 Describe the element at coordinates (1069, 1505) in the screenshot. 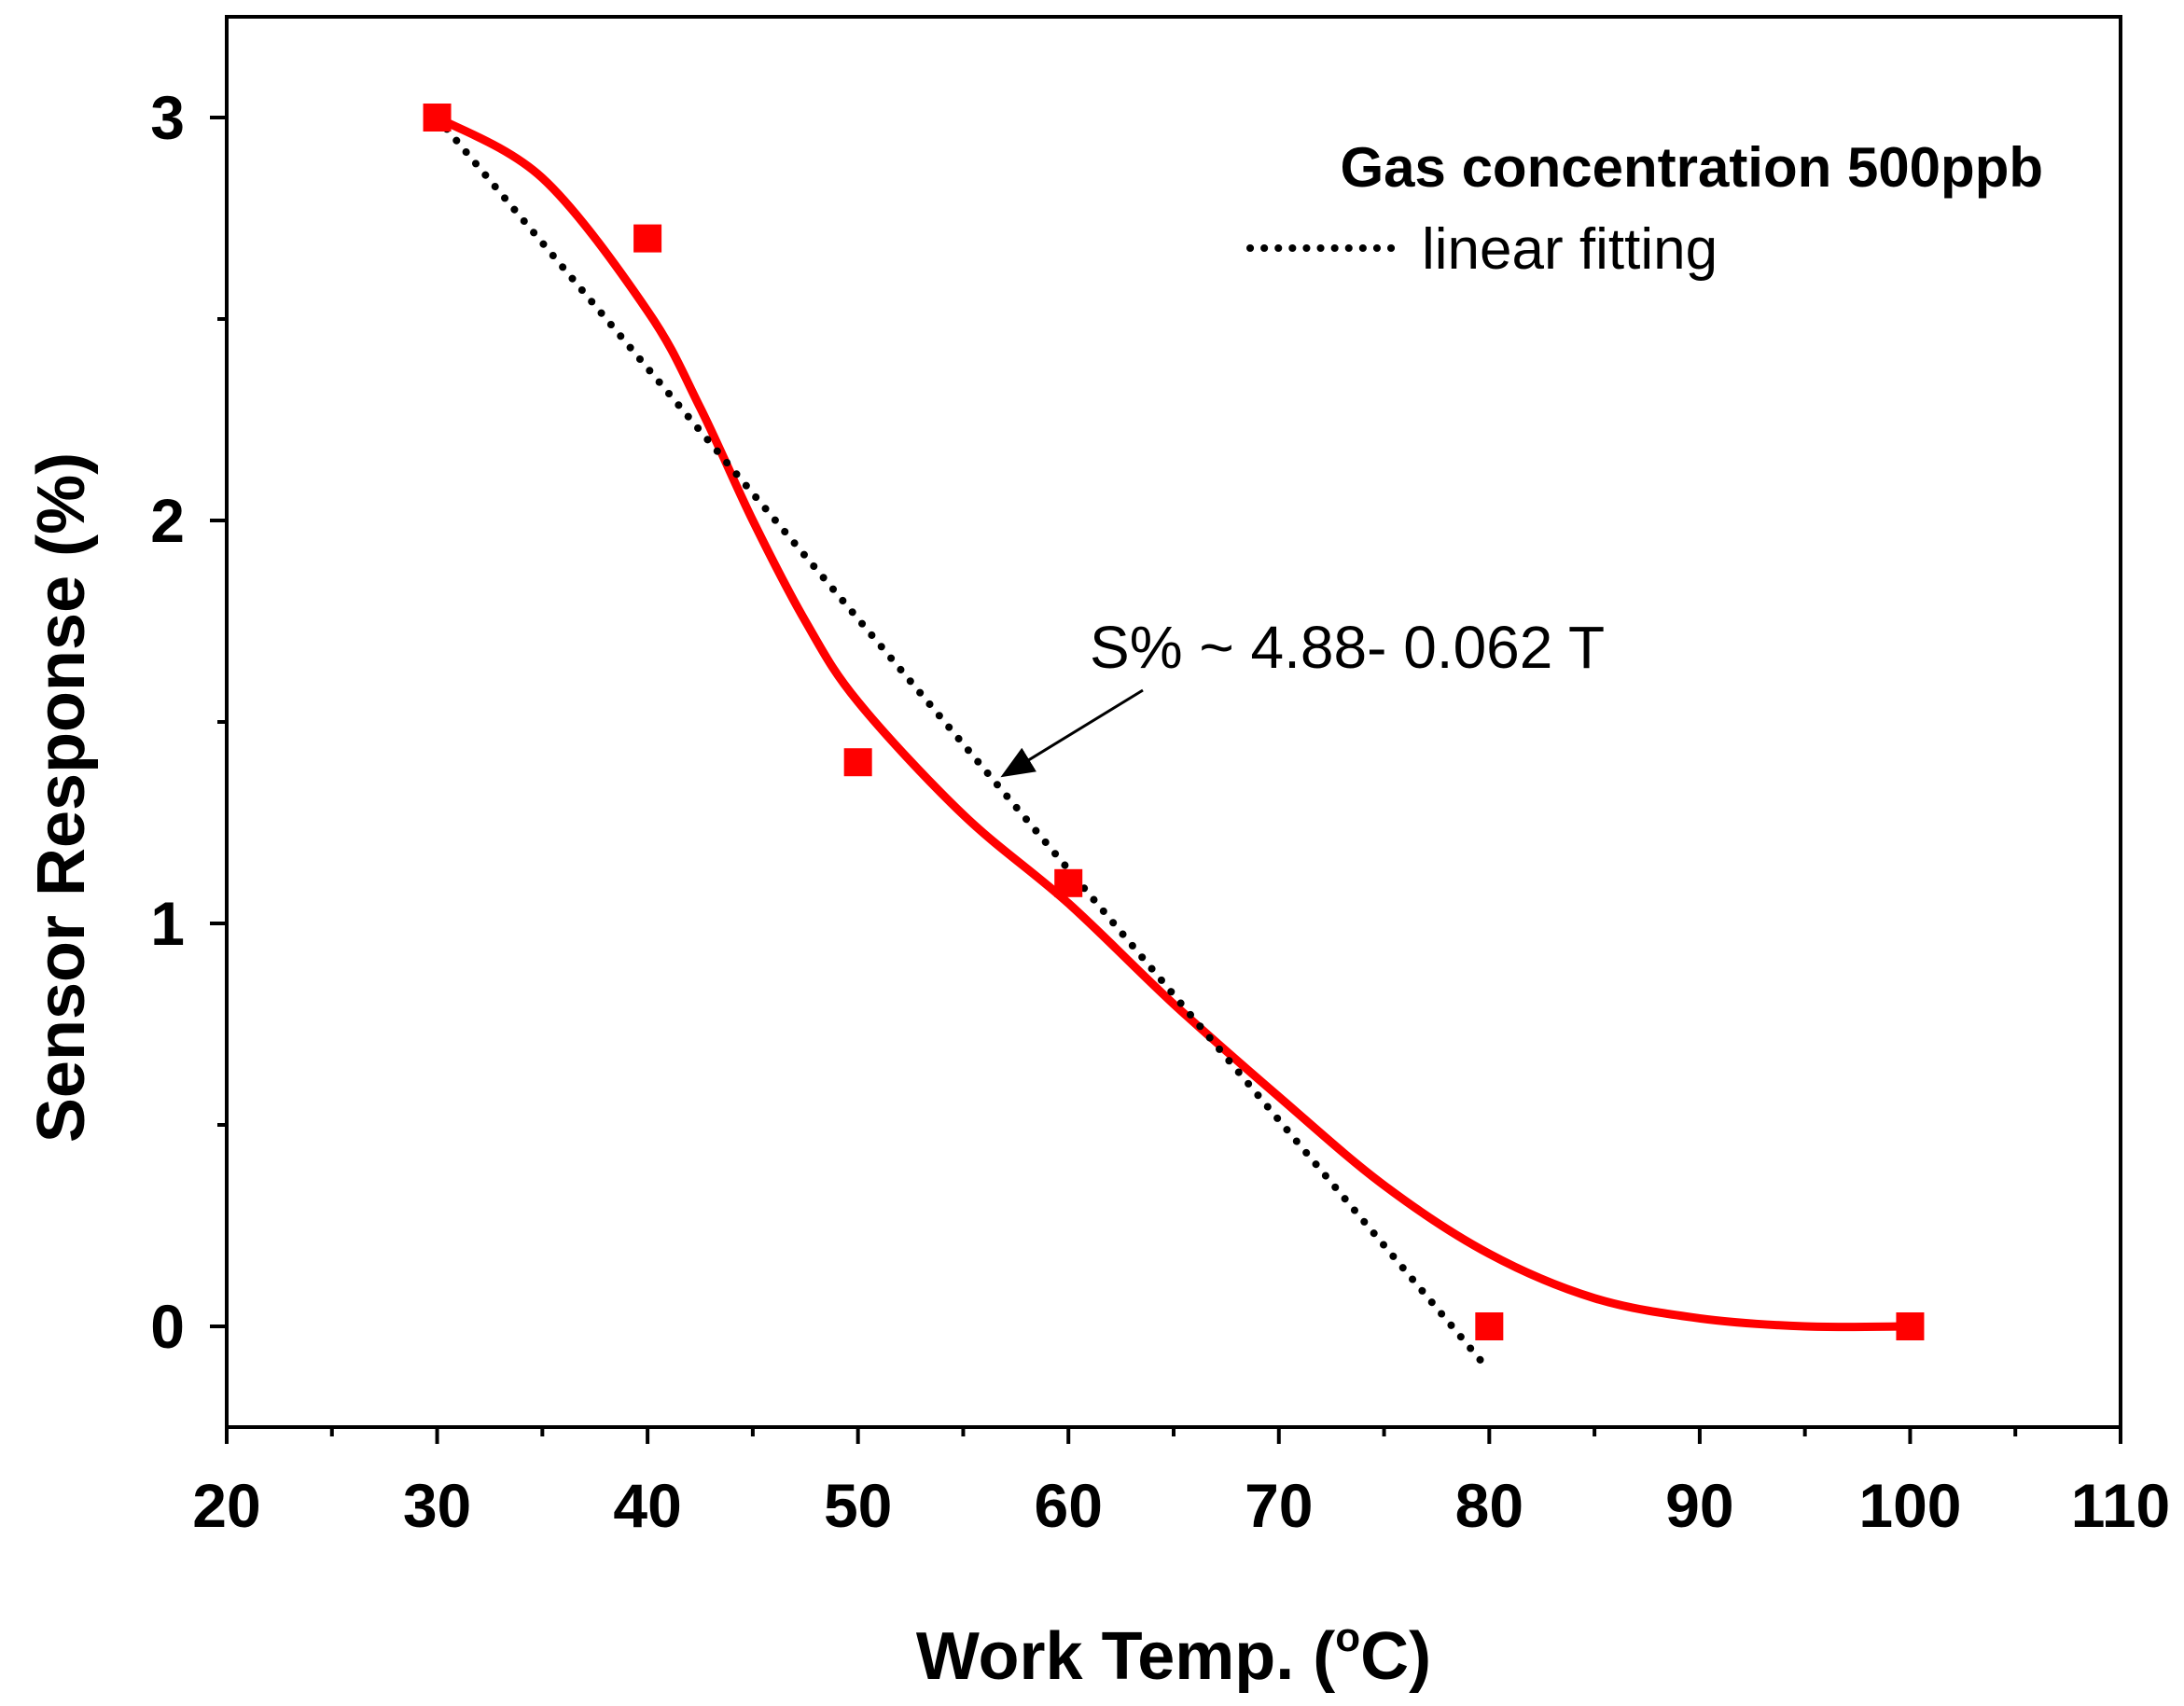

I see `x-tick-label: 60` at that location.